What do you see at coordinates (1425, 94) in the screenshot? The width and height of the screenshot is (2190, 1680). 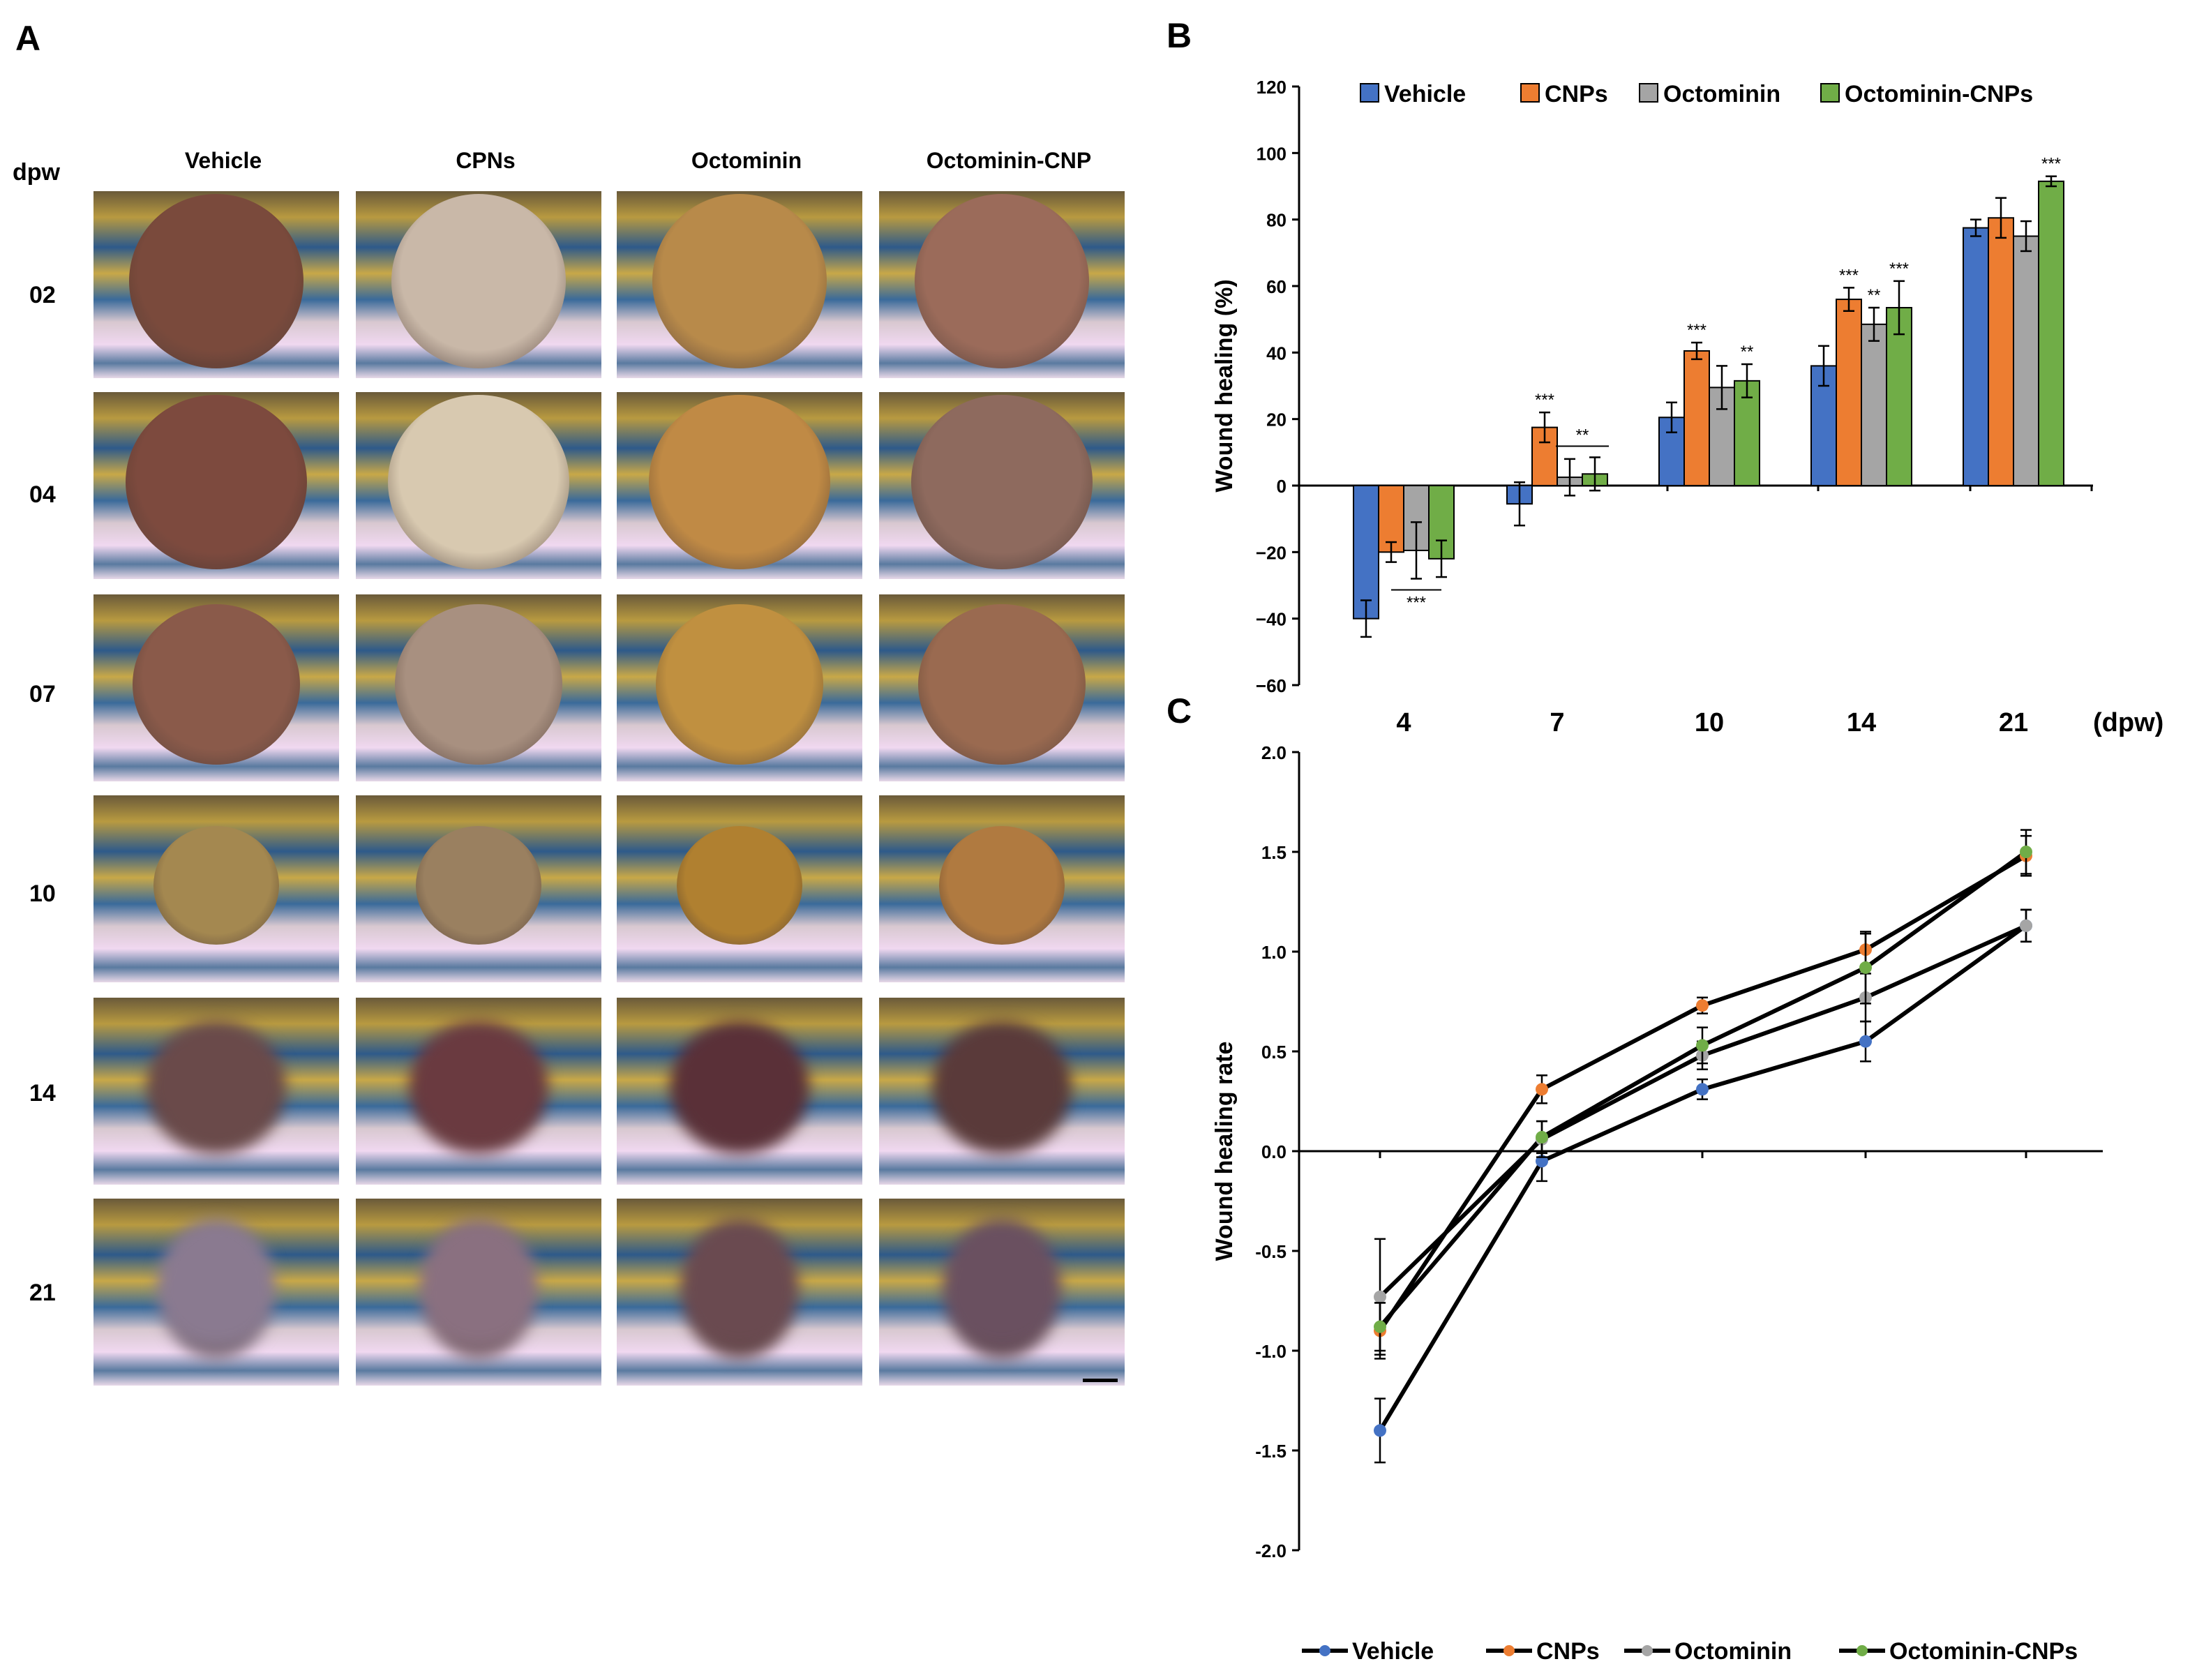 I see `legend-label: Vehicle` at bounding box center [1425, 94].